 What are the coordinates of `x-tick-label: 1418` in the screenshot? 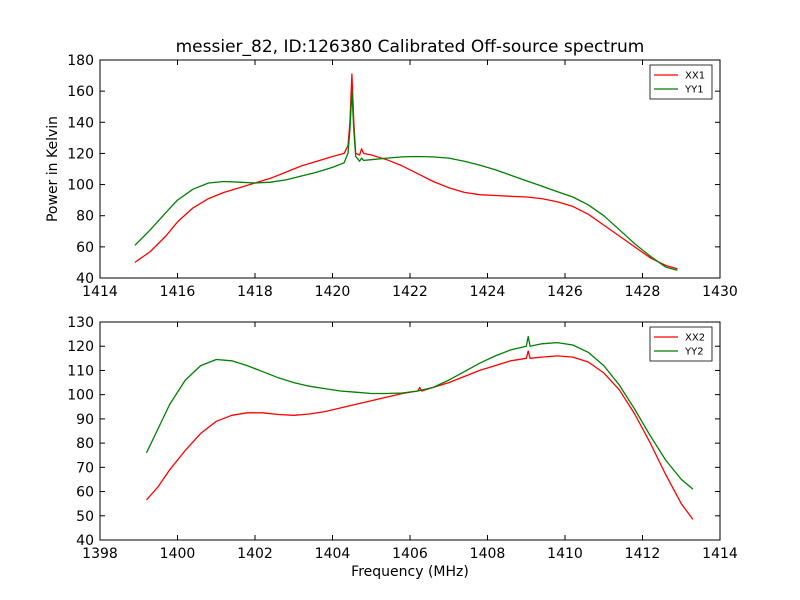 It's located at (255, 292).